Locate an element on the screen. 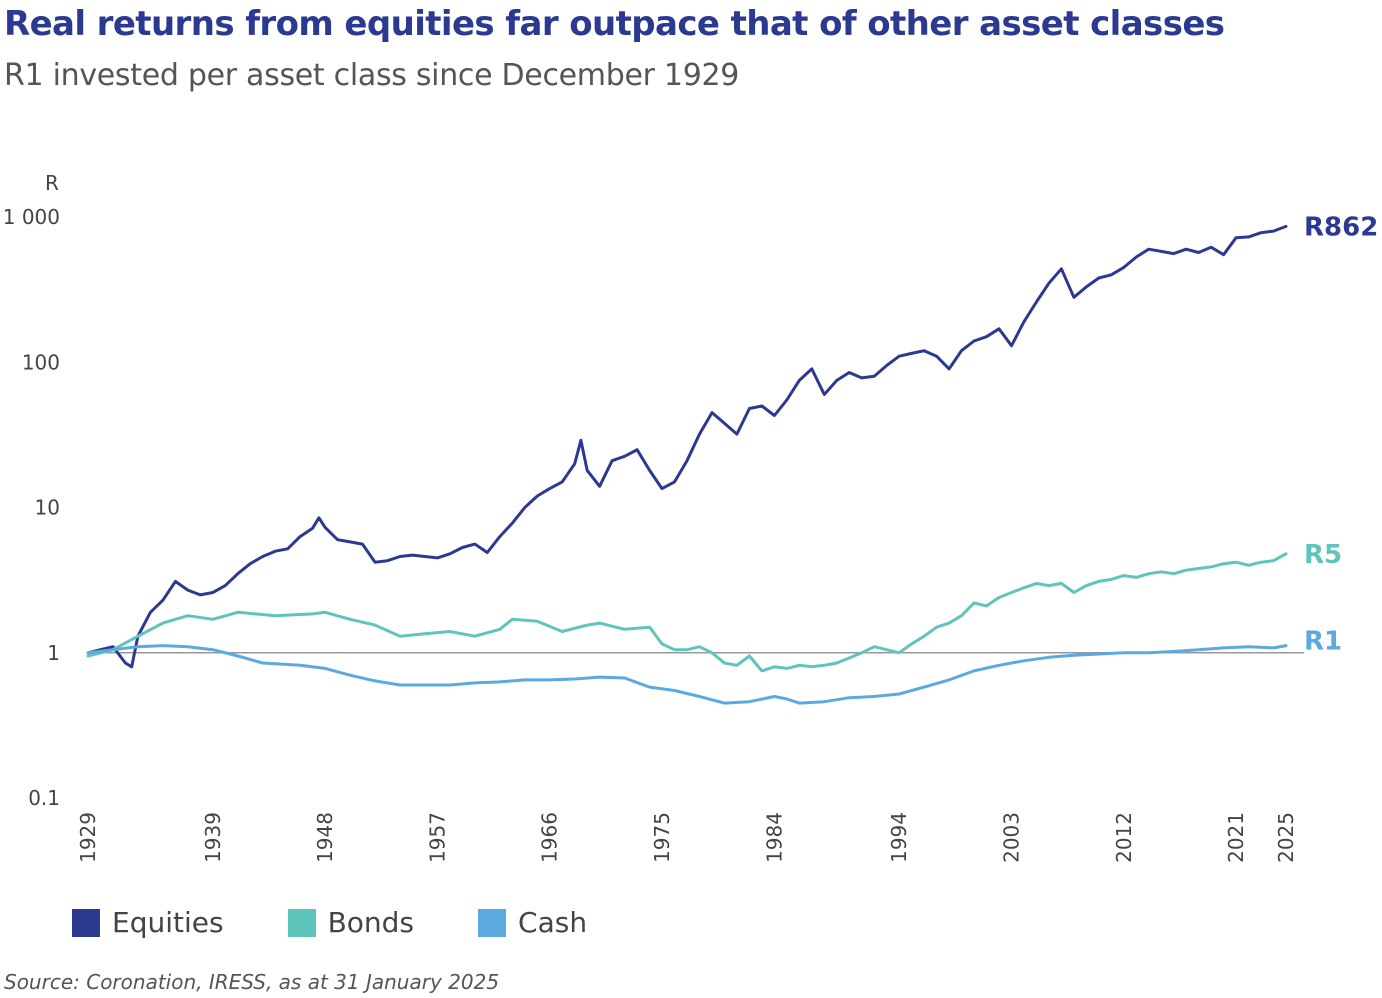  legend: Equities Bonds Cash is located at coordinates (361, 922).